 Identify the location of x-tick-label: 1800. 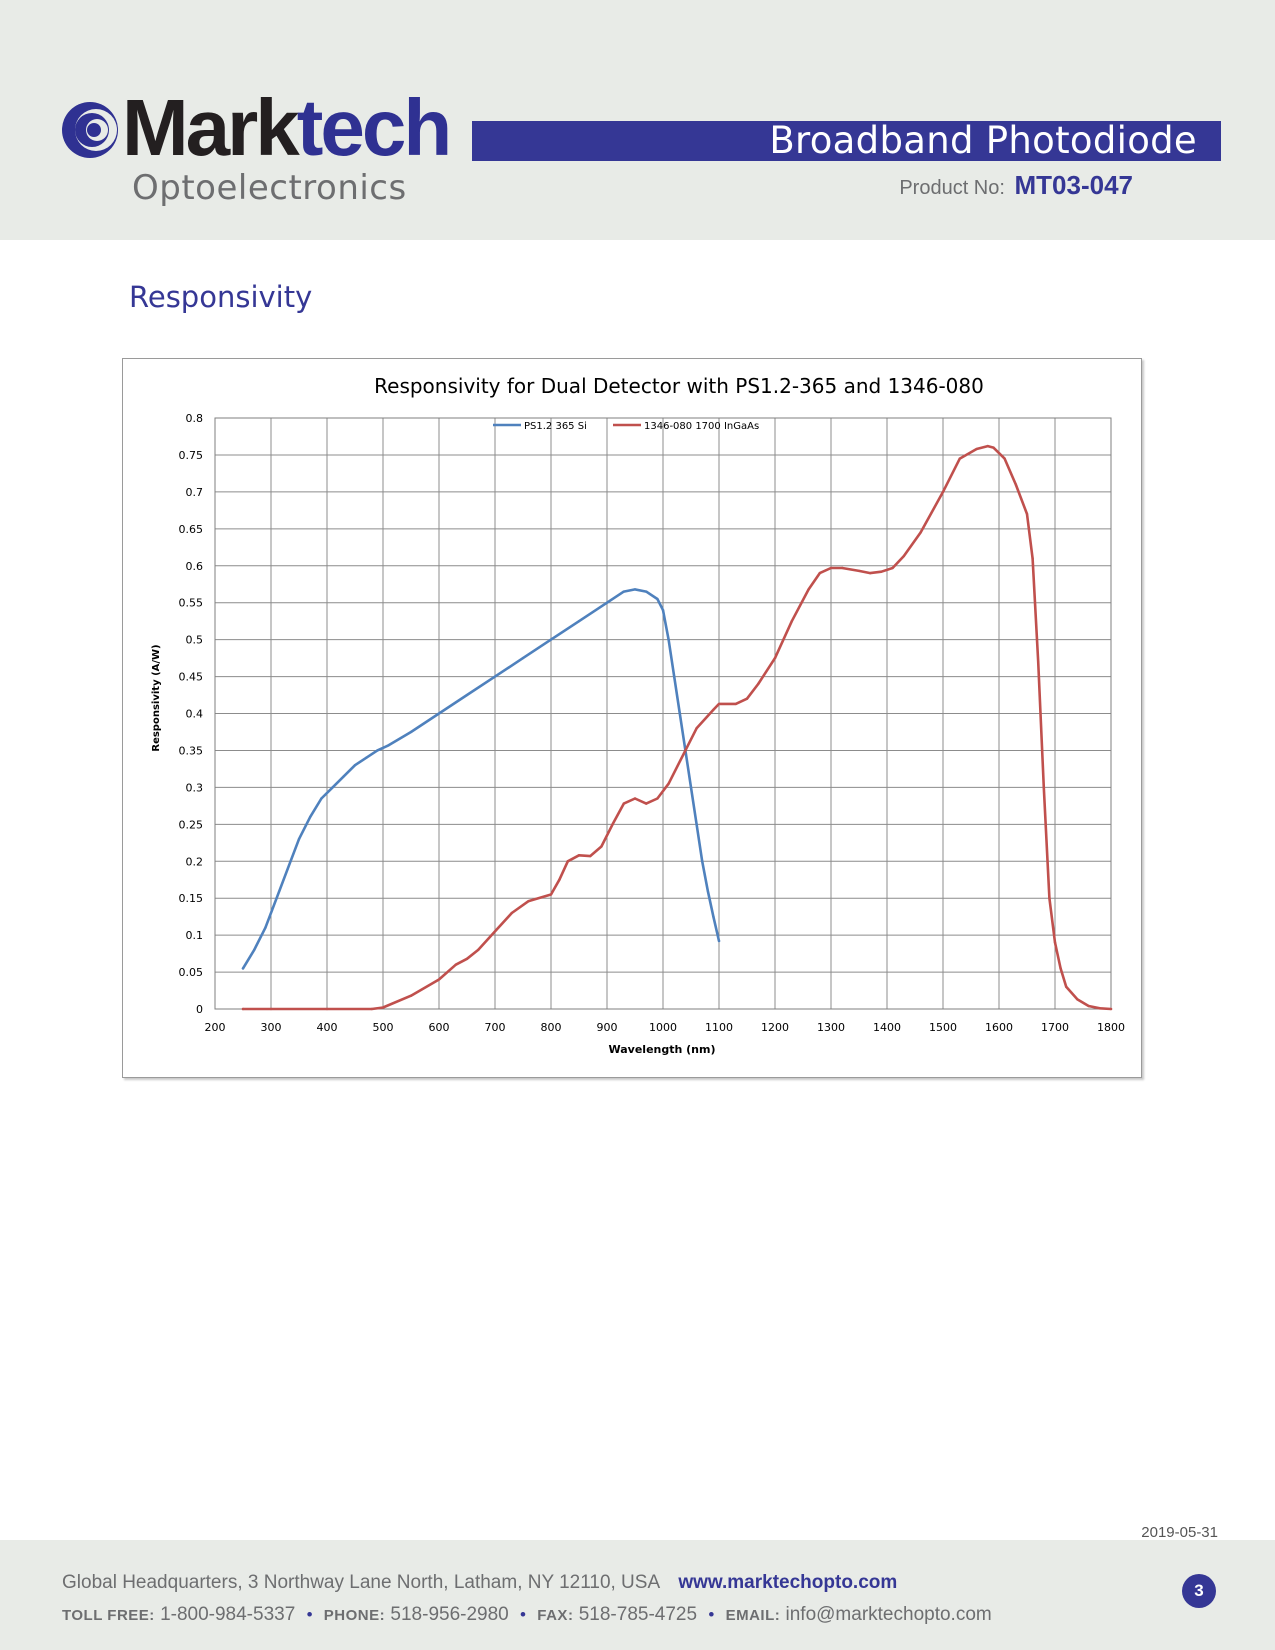
(1111, 1027).